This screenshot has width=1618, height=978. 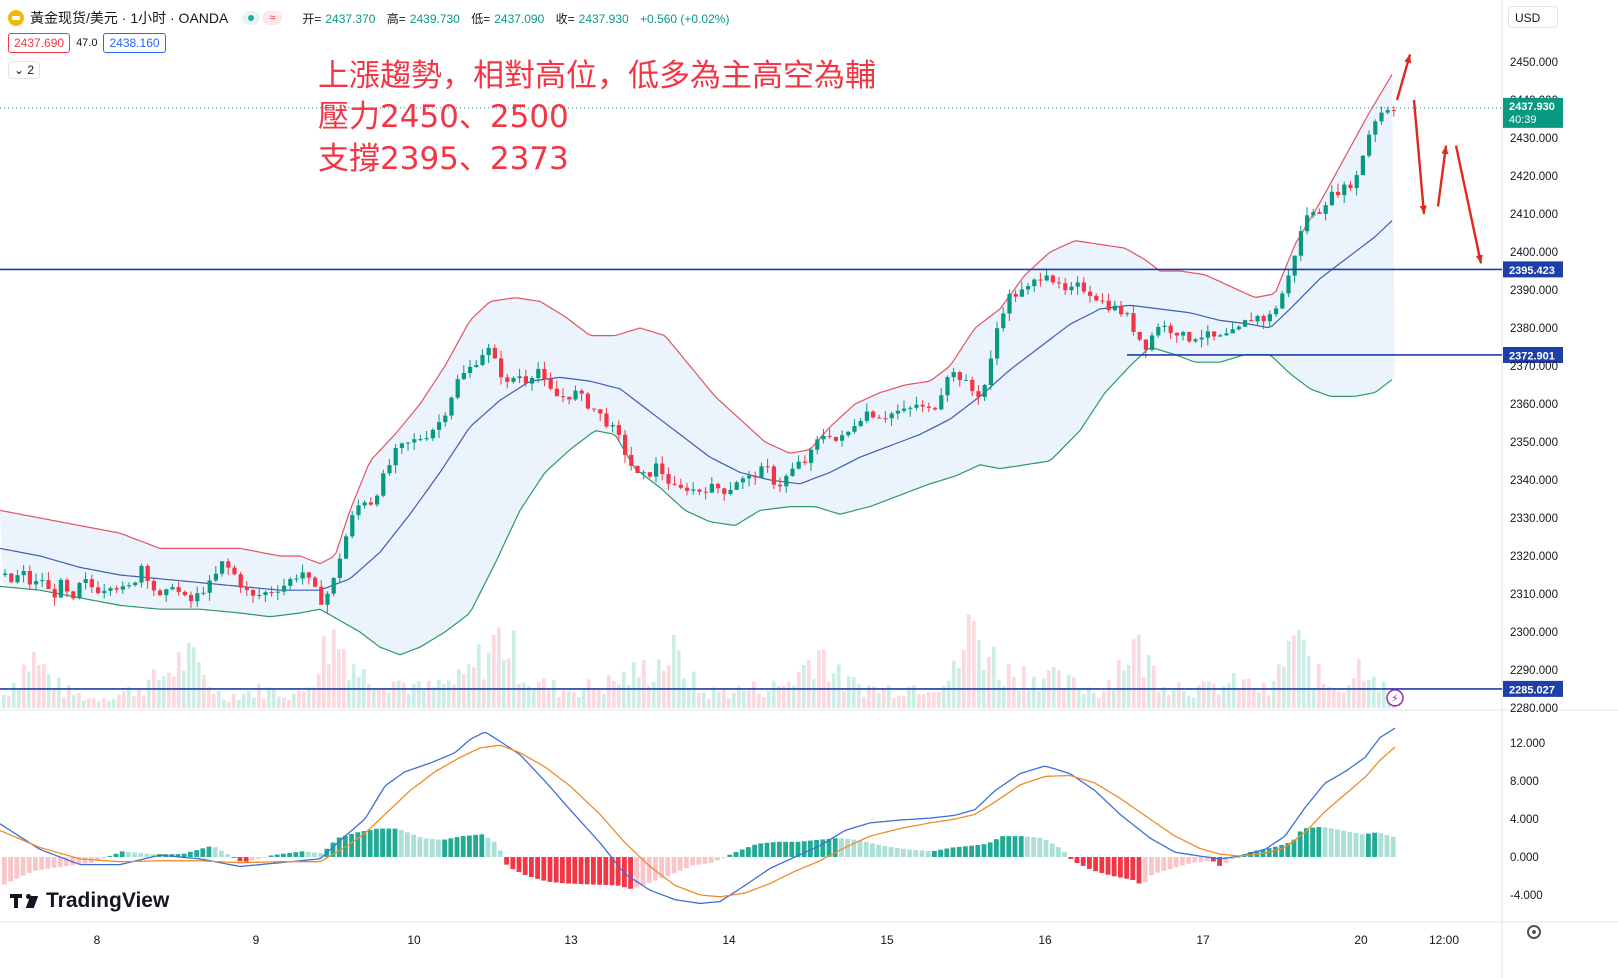 What do you see at coordinates (39, 43) in the screenshot?
I see `sell-price-button: 2437.690` at bounding box center [39, 43].